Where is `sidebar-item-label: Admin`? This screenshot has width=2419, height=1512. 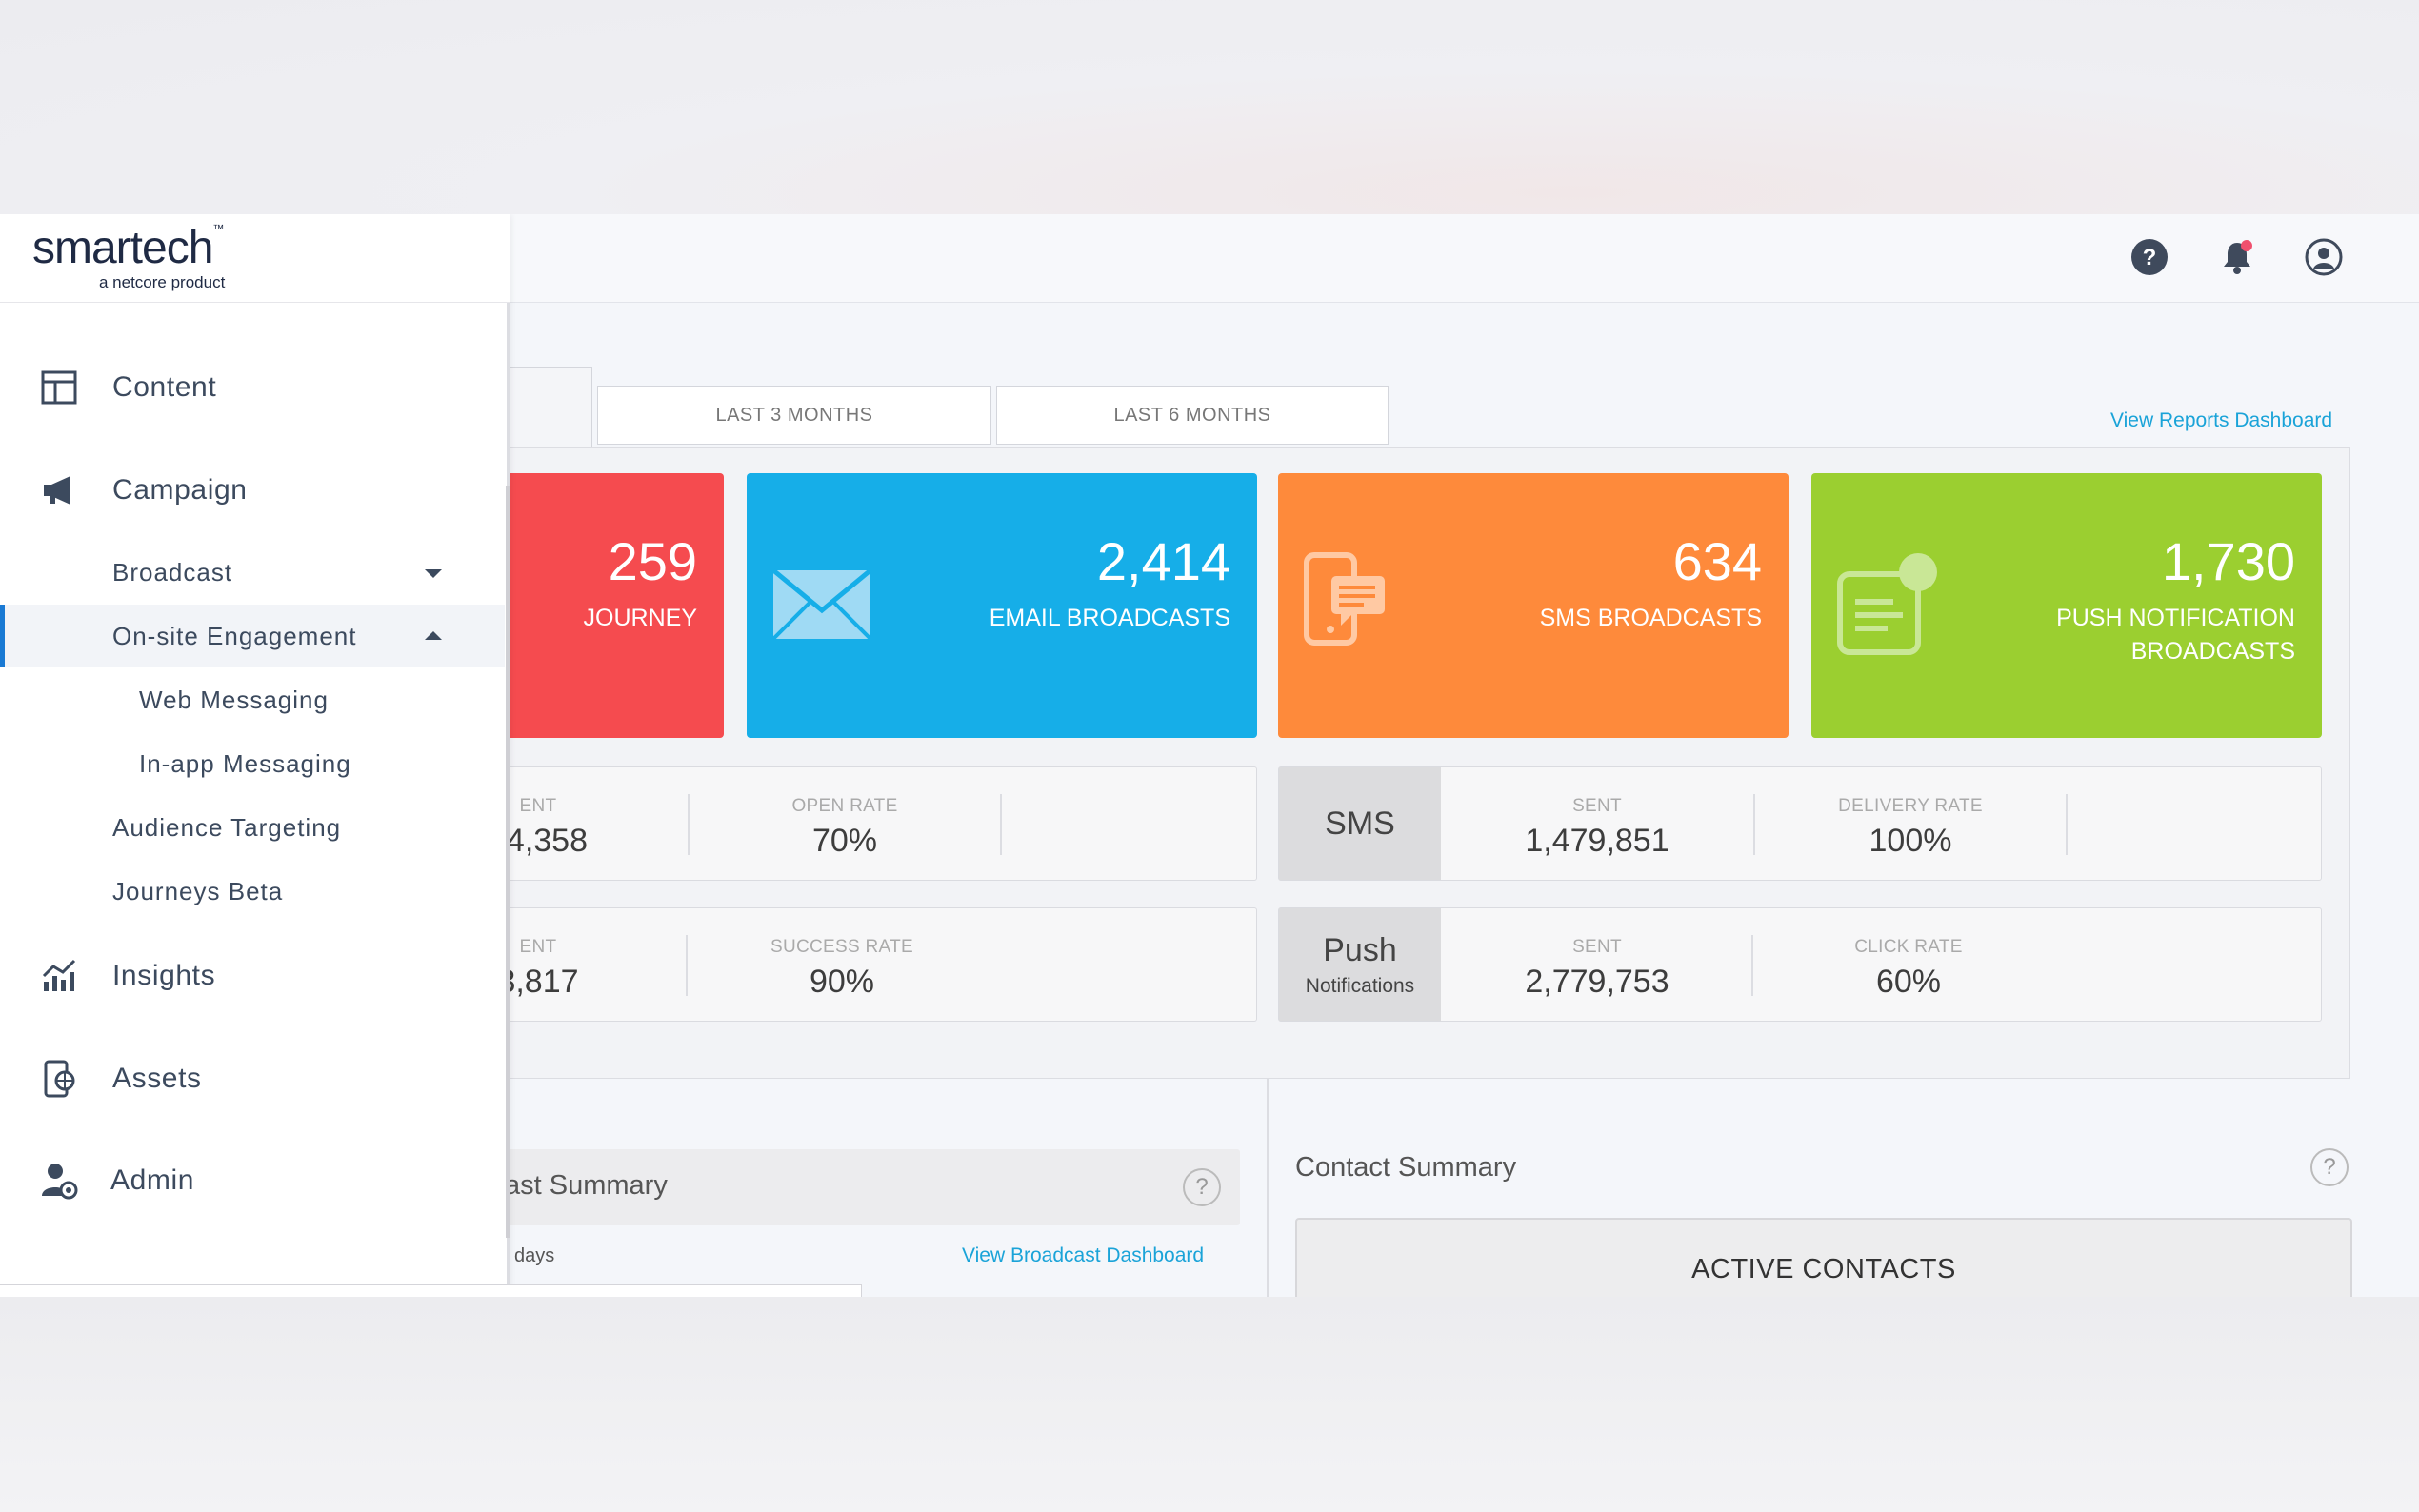 sidebar-item-label: Admin is located at coordinates (152, 1180).